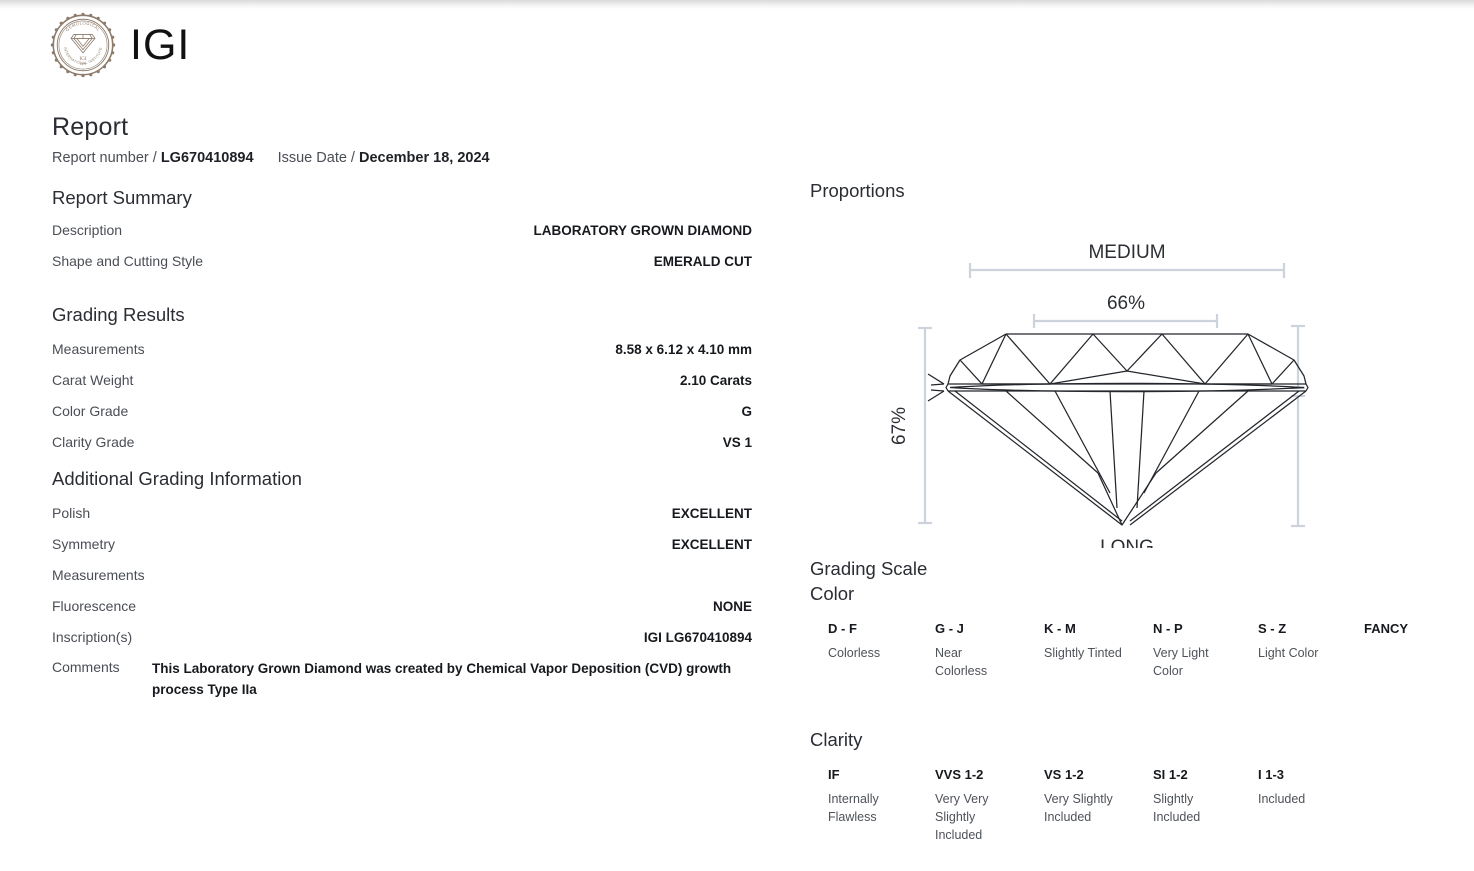 This screenshot has height=871, width=1474. Describe the element at coordinates (702, 261) in the screenshot. I see `row-value: EMERALD CUT` at that location.